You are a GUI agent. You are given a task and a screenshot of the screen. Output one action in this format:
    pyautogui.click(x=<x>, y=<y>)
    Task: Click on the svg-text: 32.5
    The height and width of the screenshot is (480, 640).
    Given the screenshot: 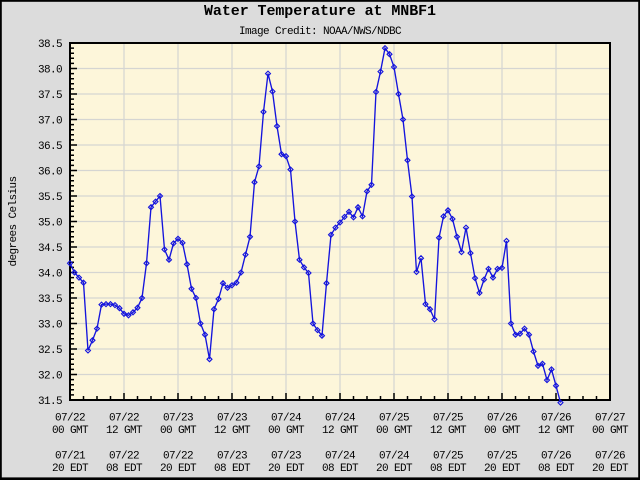 What is the action you would take?
    pyautogui.click(x=50, y=351)
    